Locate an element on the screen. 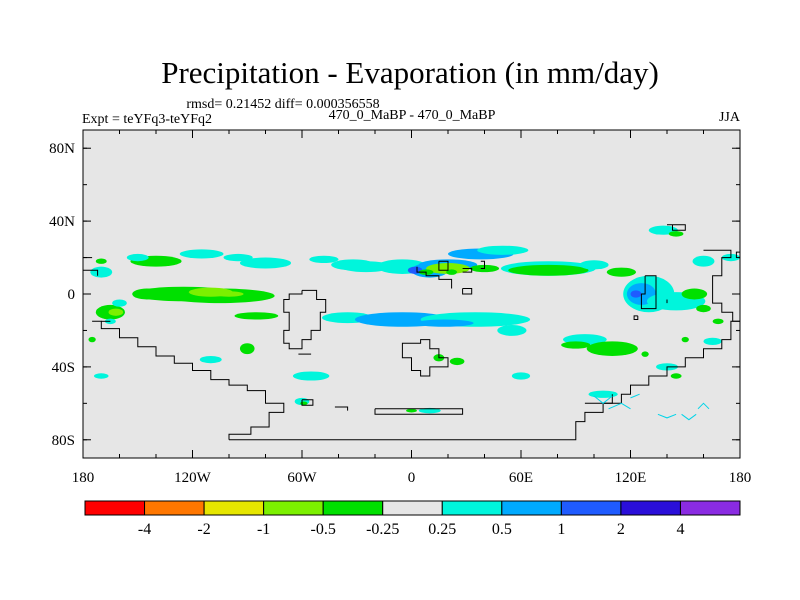  y-tick-label-4: 80S is located at coordinates (63, 441).